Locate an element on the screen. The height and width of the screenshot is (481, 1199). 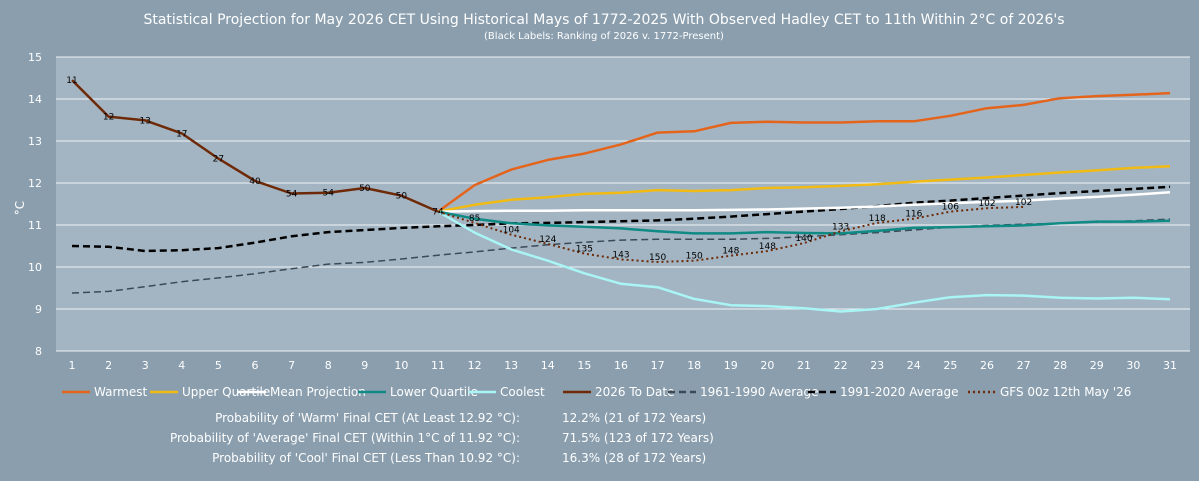
y-tick-label: 9 is located at coordinates (38, 309).